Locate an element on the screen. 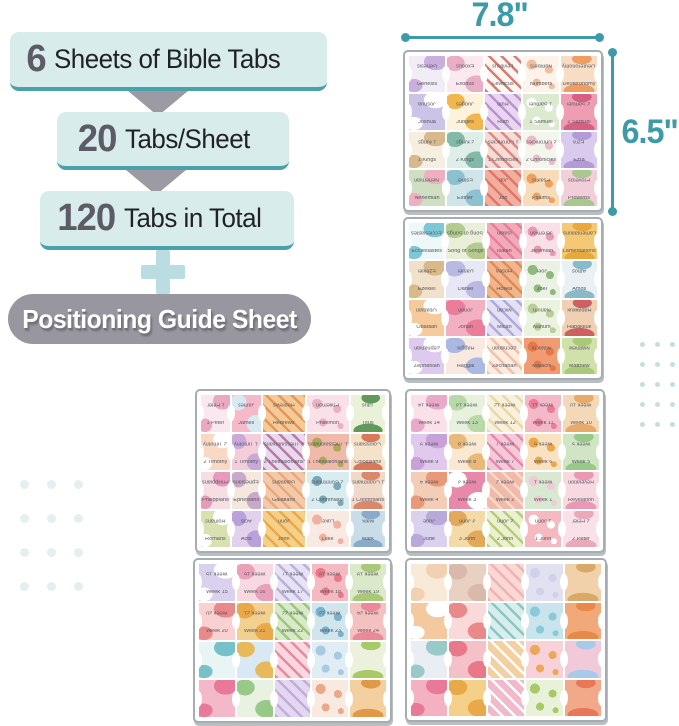  tab-label-mirrored: 2 John is located at coordinates (505, 519).